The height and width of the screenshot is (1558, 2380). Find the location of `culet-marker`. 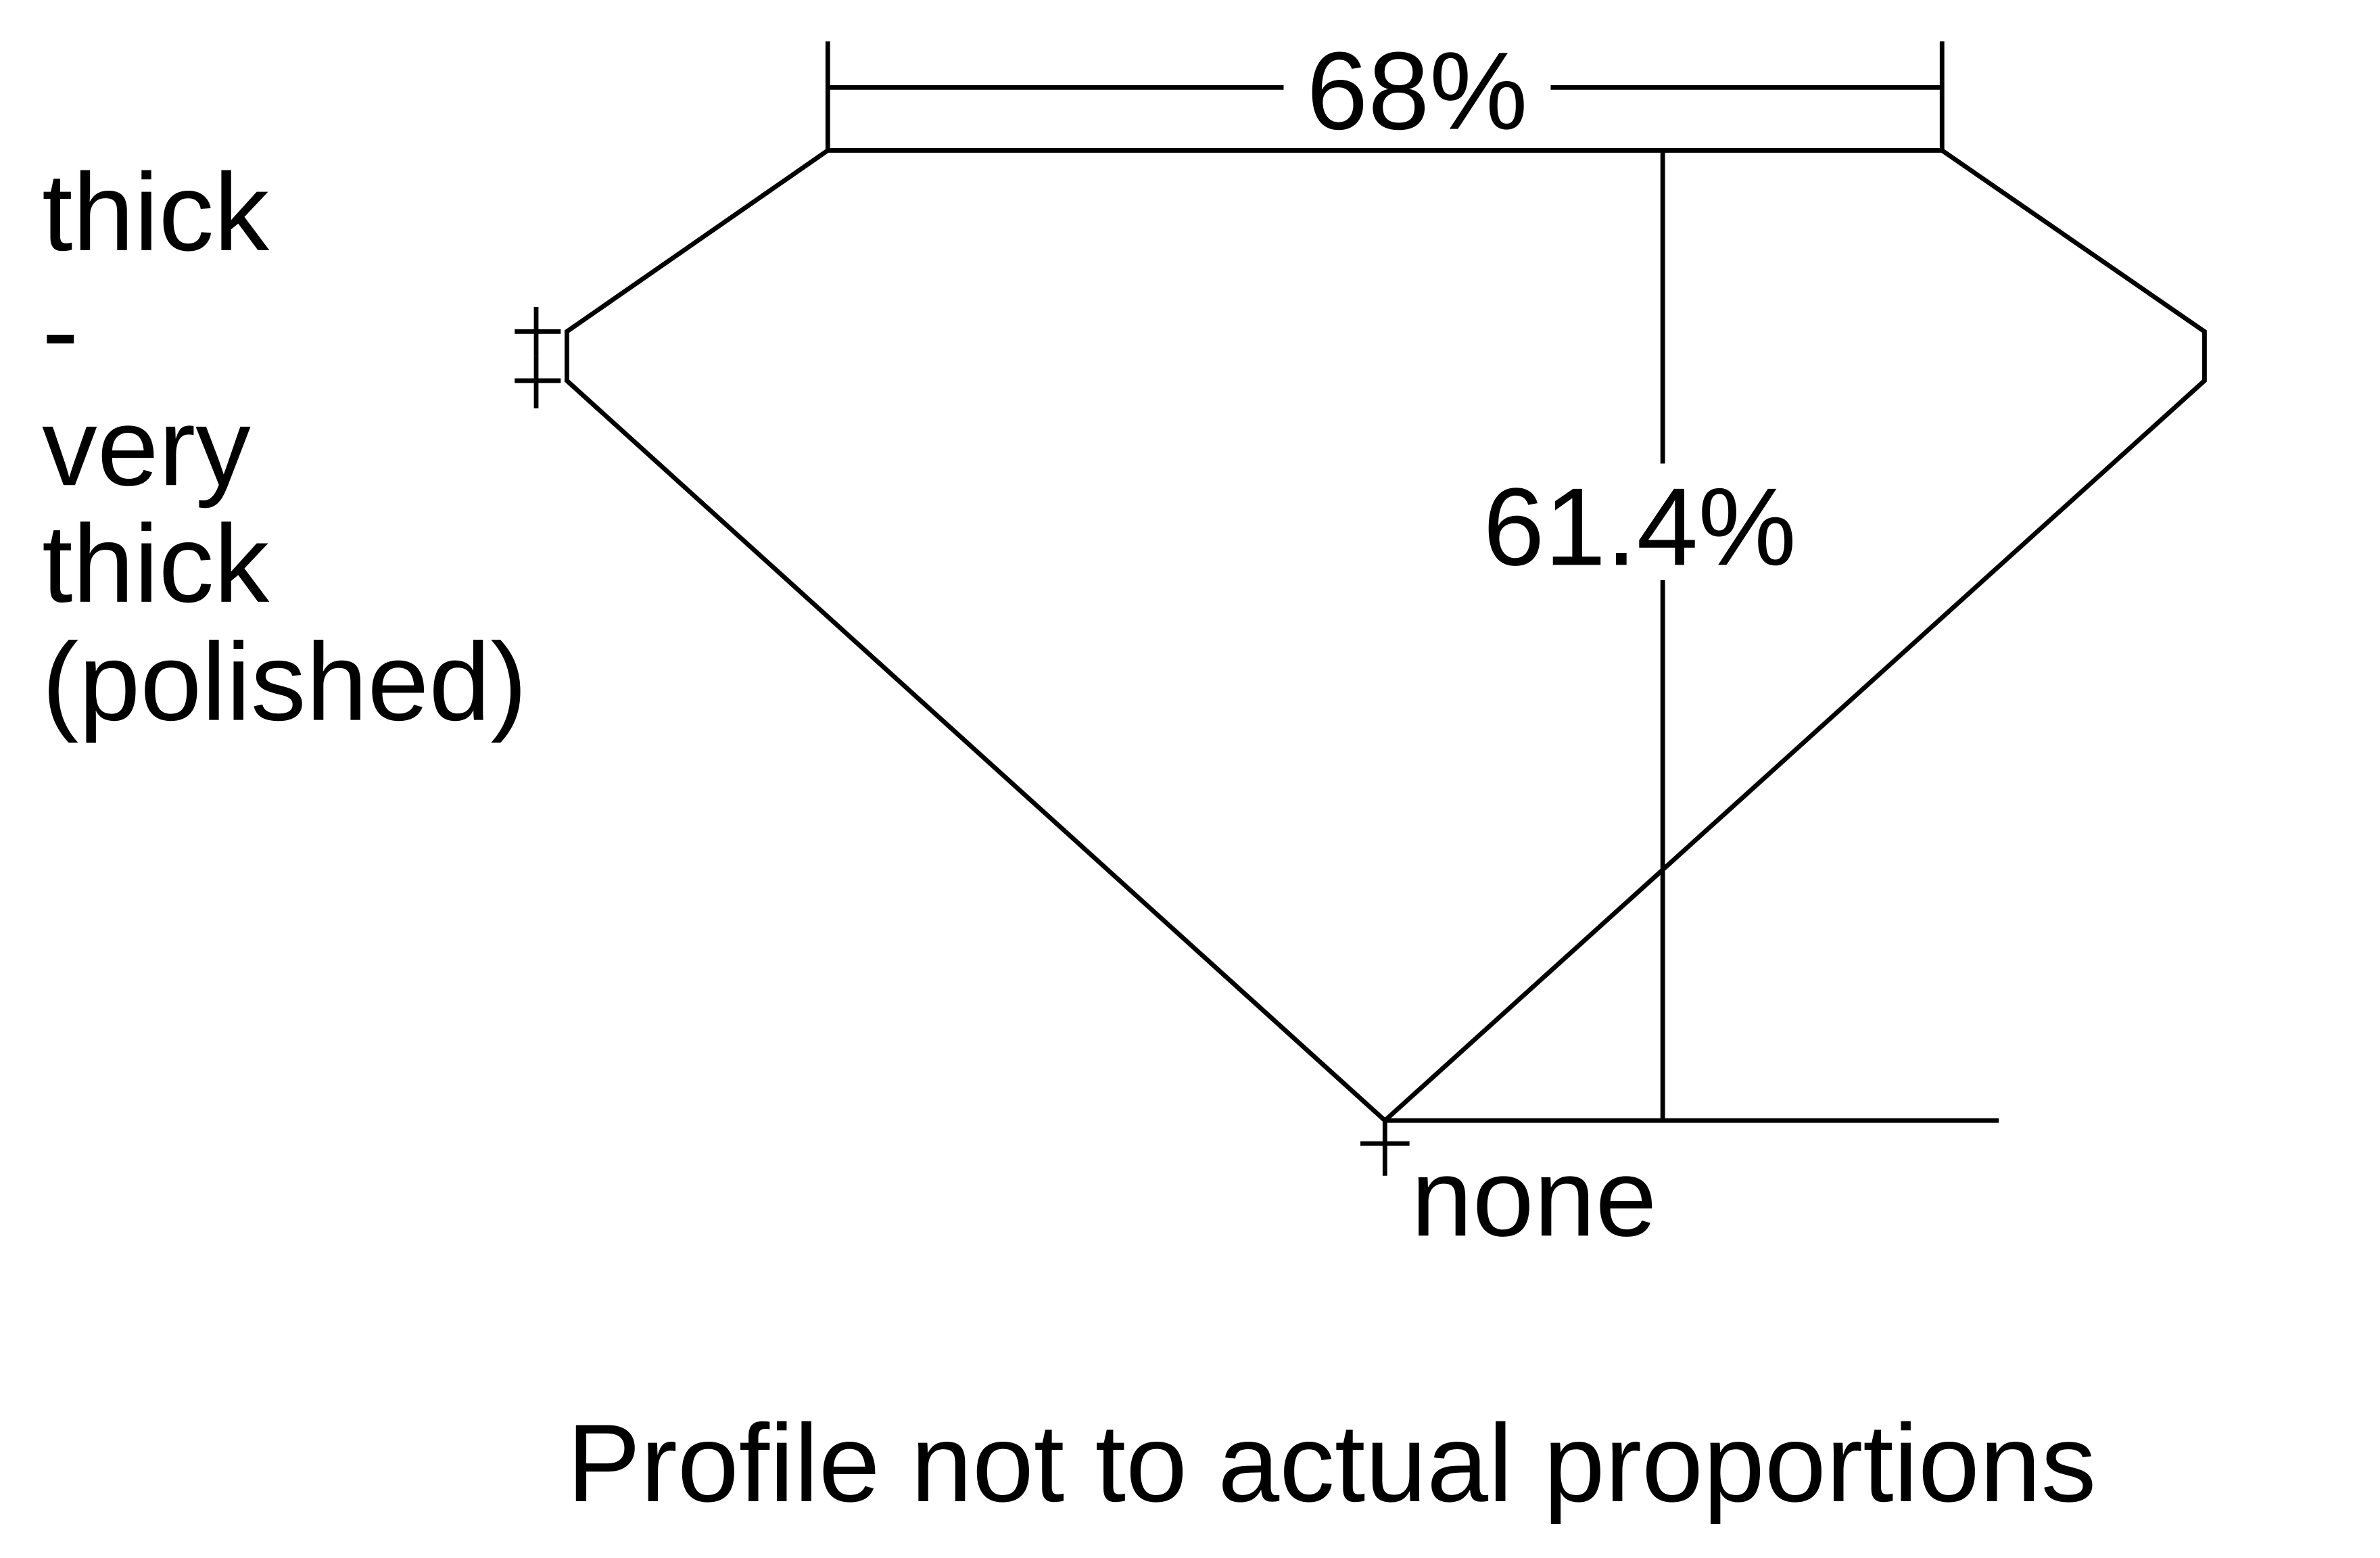

culet-marker is located at coordinates (1385, 1148).